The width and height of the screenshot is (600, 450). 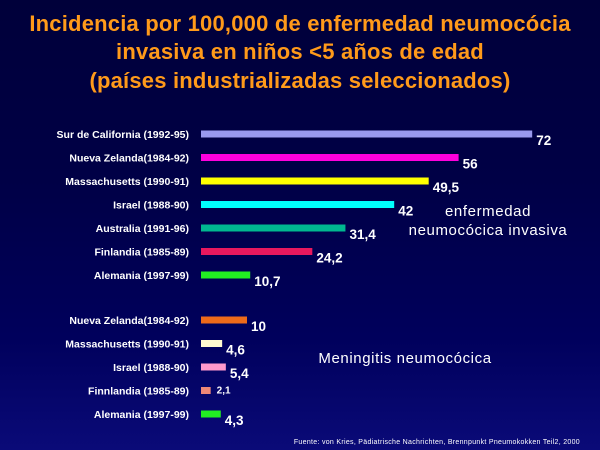 I want to click on value-label: 72, so click(x=543, y=140).